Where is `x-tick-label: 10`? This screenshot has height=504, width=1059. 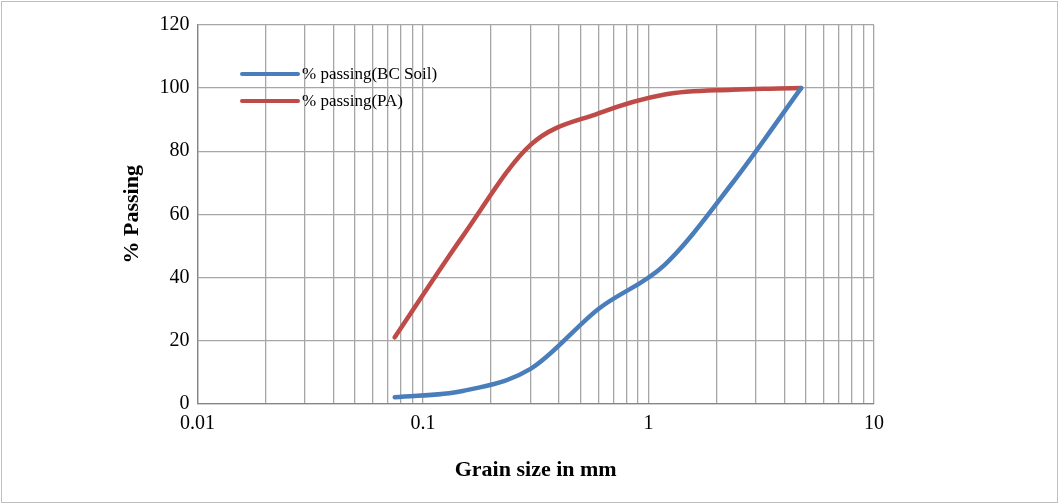 x-tick-label: 10 is located at coordinates (874, 421).